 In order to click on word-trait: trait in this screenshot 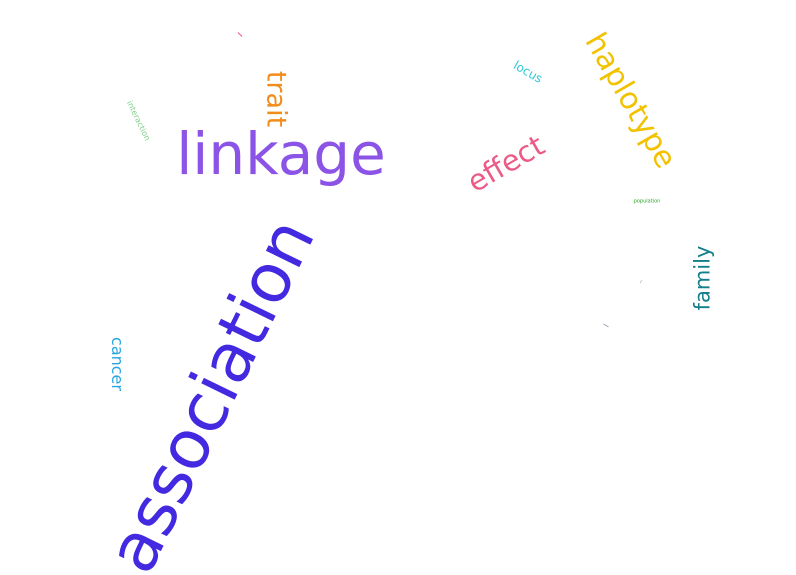, I will do `click(276, 99)`.